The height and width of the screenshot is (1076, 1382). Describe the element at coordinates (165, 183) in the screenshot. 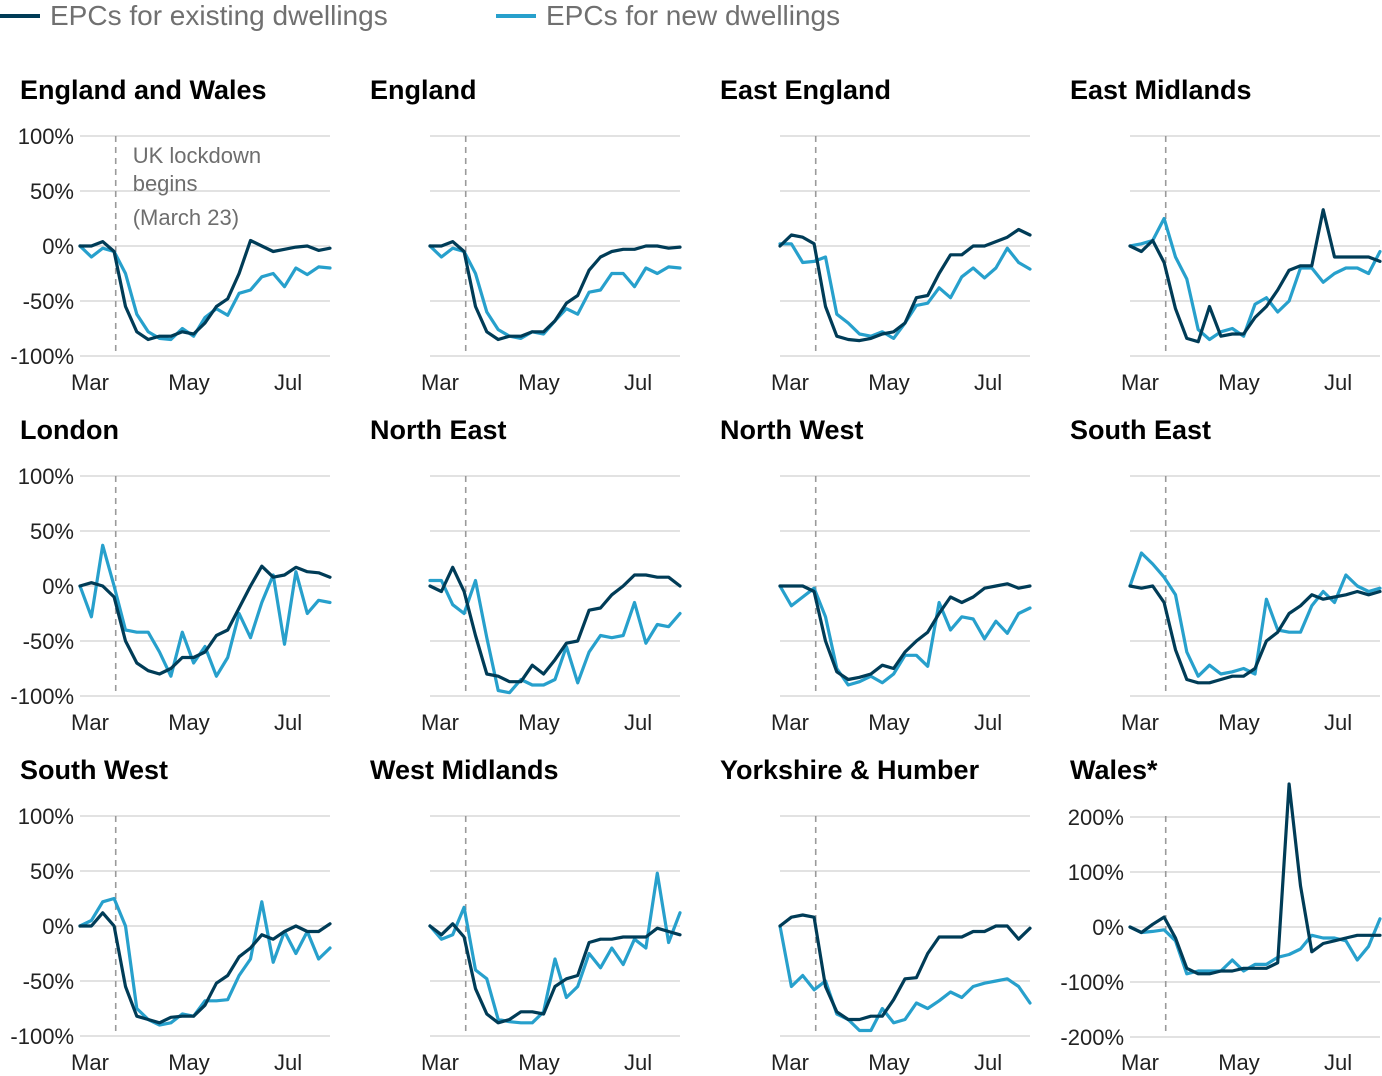

I see `annotation-line-2: begins` at that location.